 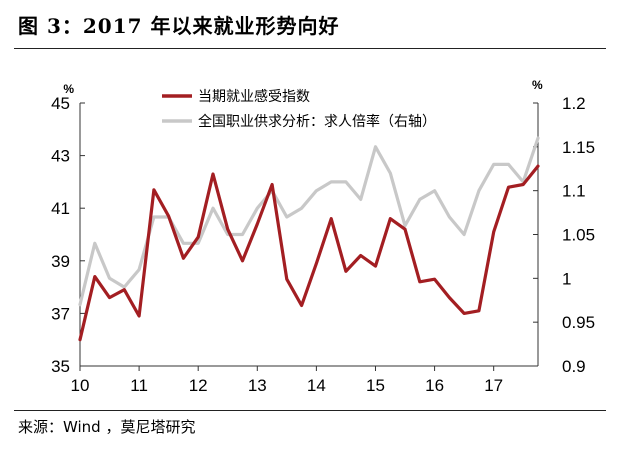 I want to click on right-tick-label: 1.2, so click(x=574, y=103).